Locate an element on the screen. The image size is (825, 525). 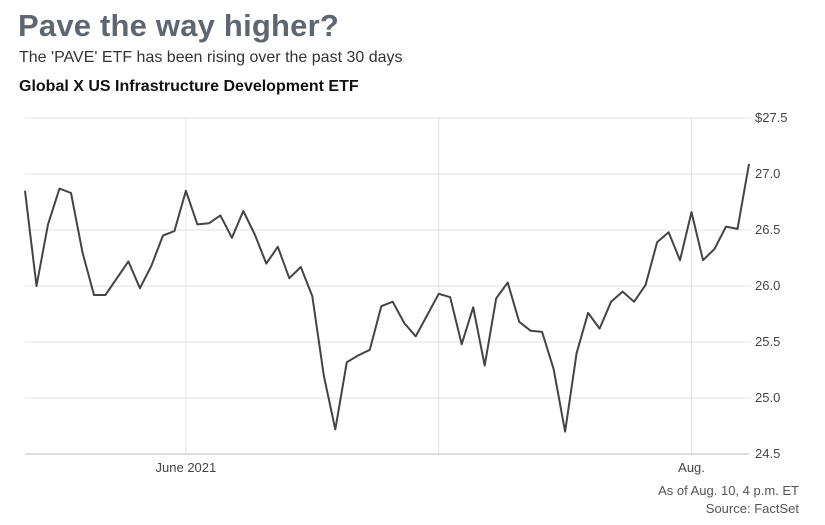
y-tick-label: 26.0 is located at coordinates (767, 285).